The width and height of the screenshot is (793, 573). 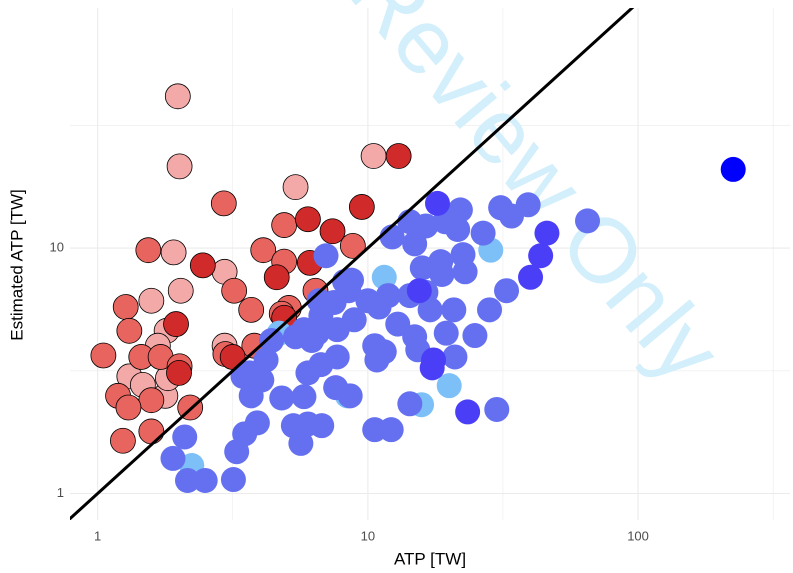 I want to click on y-tick-label: 10, so click(x=57, y=246).